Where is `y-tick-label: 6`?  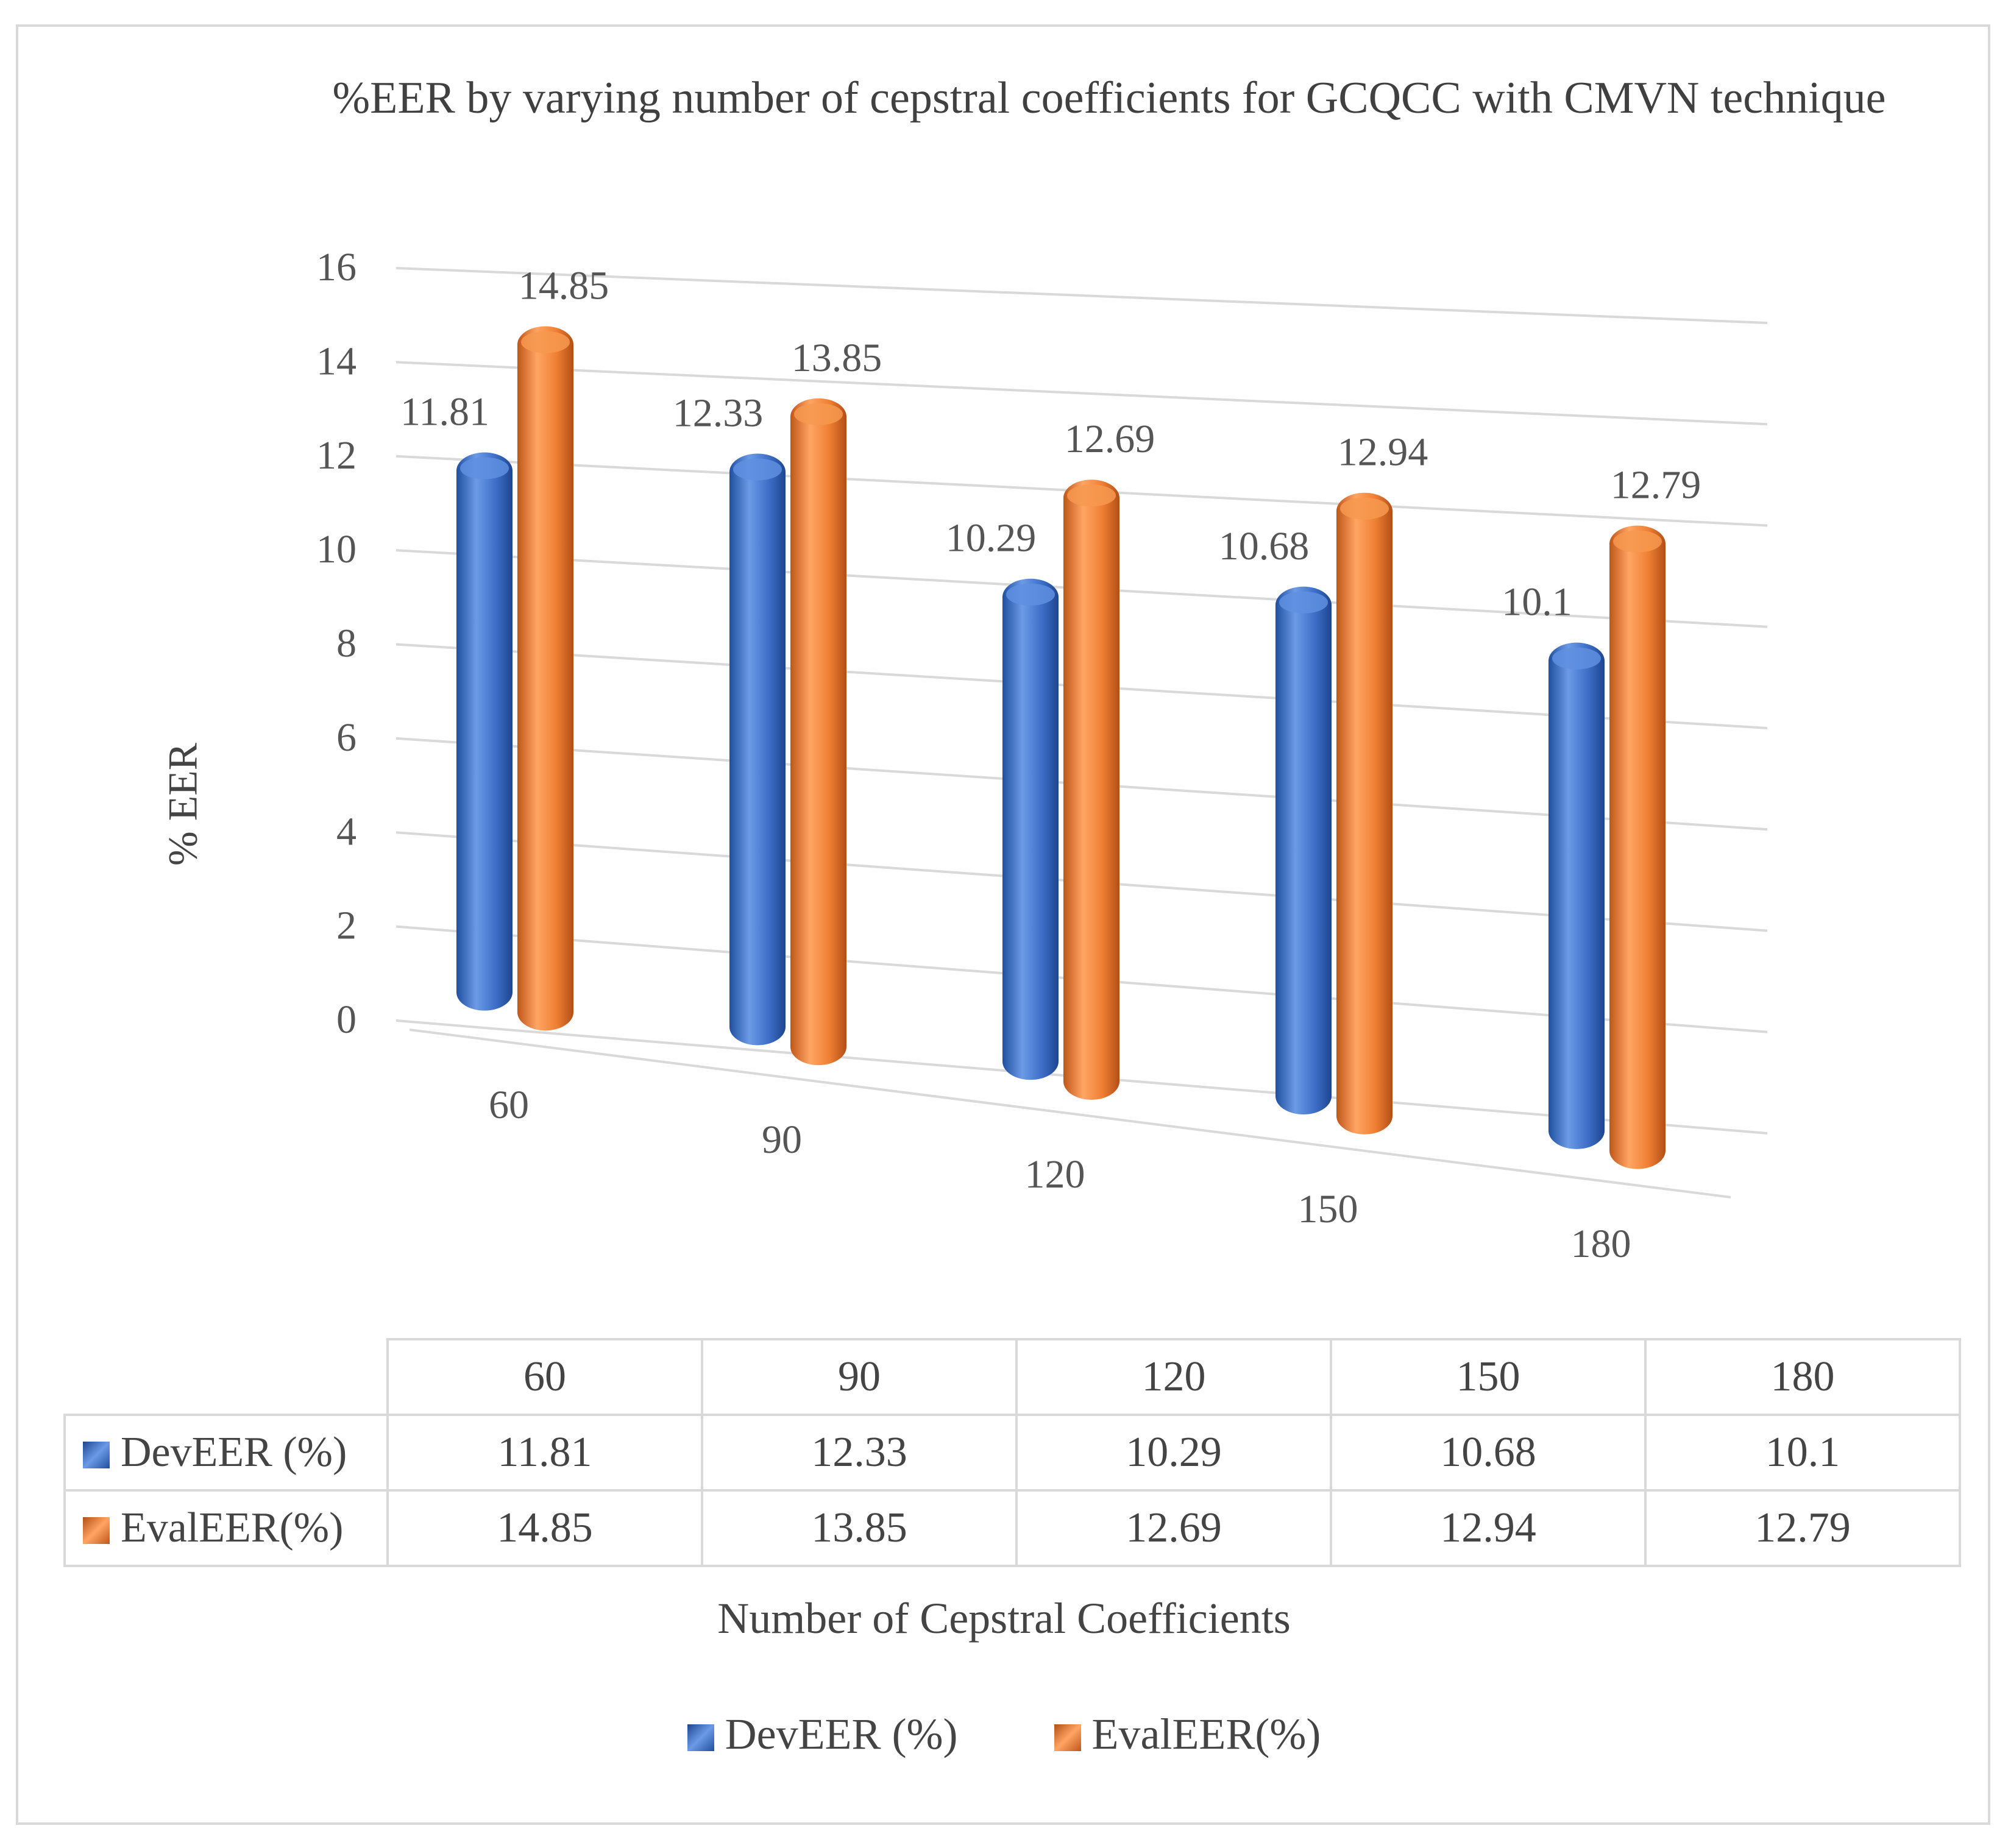 y-tick-label: 6 is located at coordinates (346, 737).